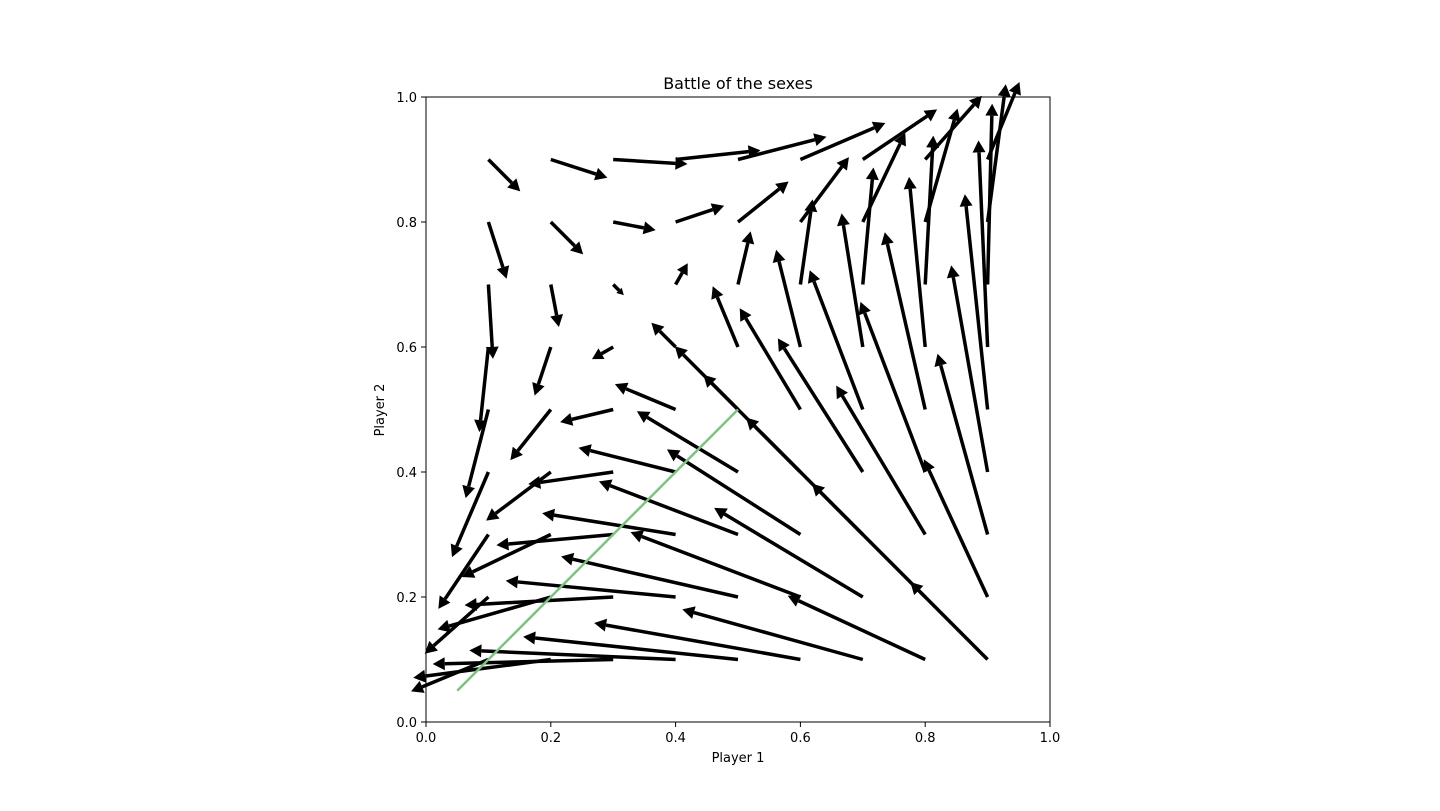 The image size is (1440, 811). What do you see at coordinates (800, 738) in the screenshot?
I see `x-tick-label: 0.6` at bounding box center [800, 738].